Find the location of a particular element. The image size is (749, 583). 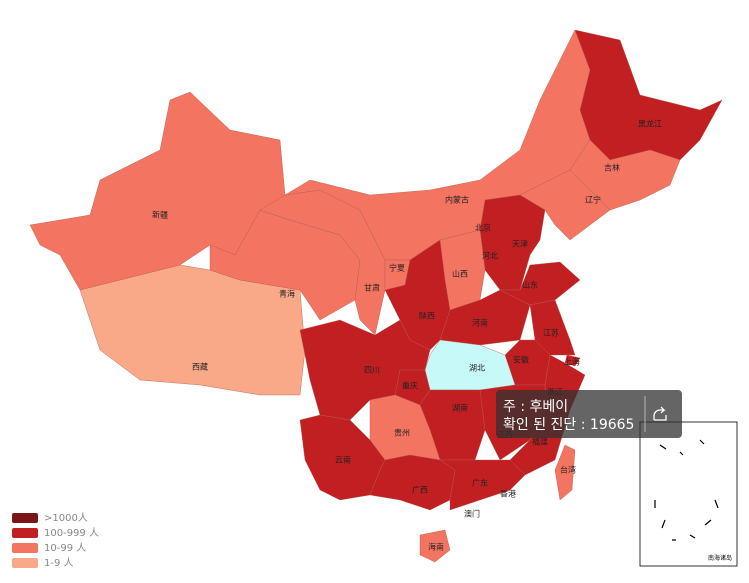

province-label: 广东 is located at coordinates (480, 483).